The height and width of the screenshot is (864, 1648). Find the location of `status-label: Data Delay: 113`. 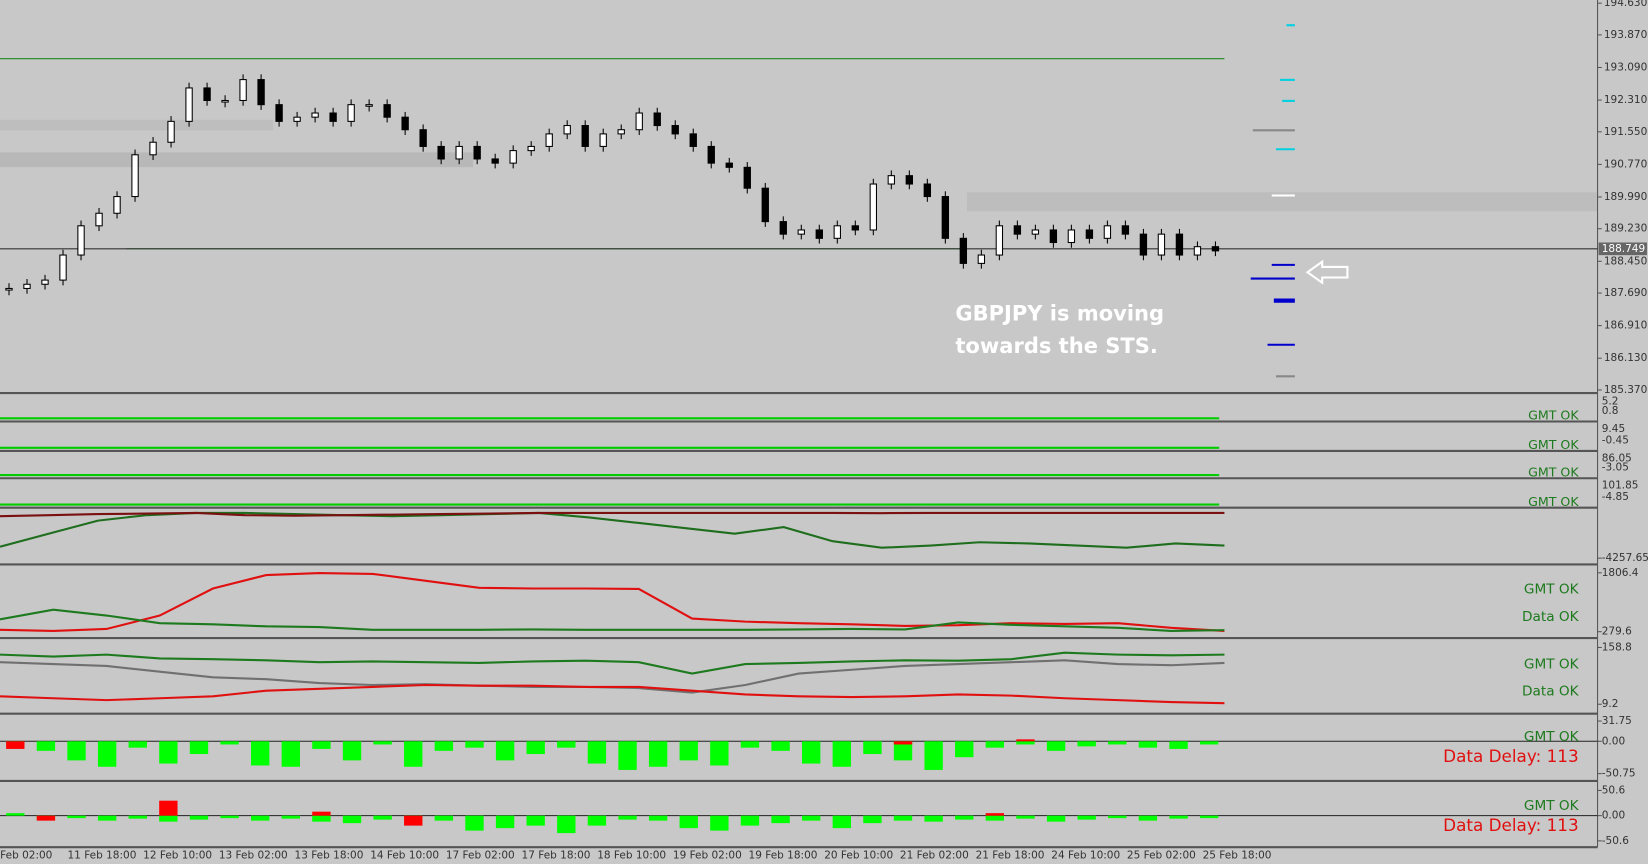

status-label: Data Delay: 113 is located at coordinates (1510, 756).